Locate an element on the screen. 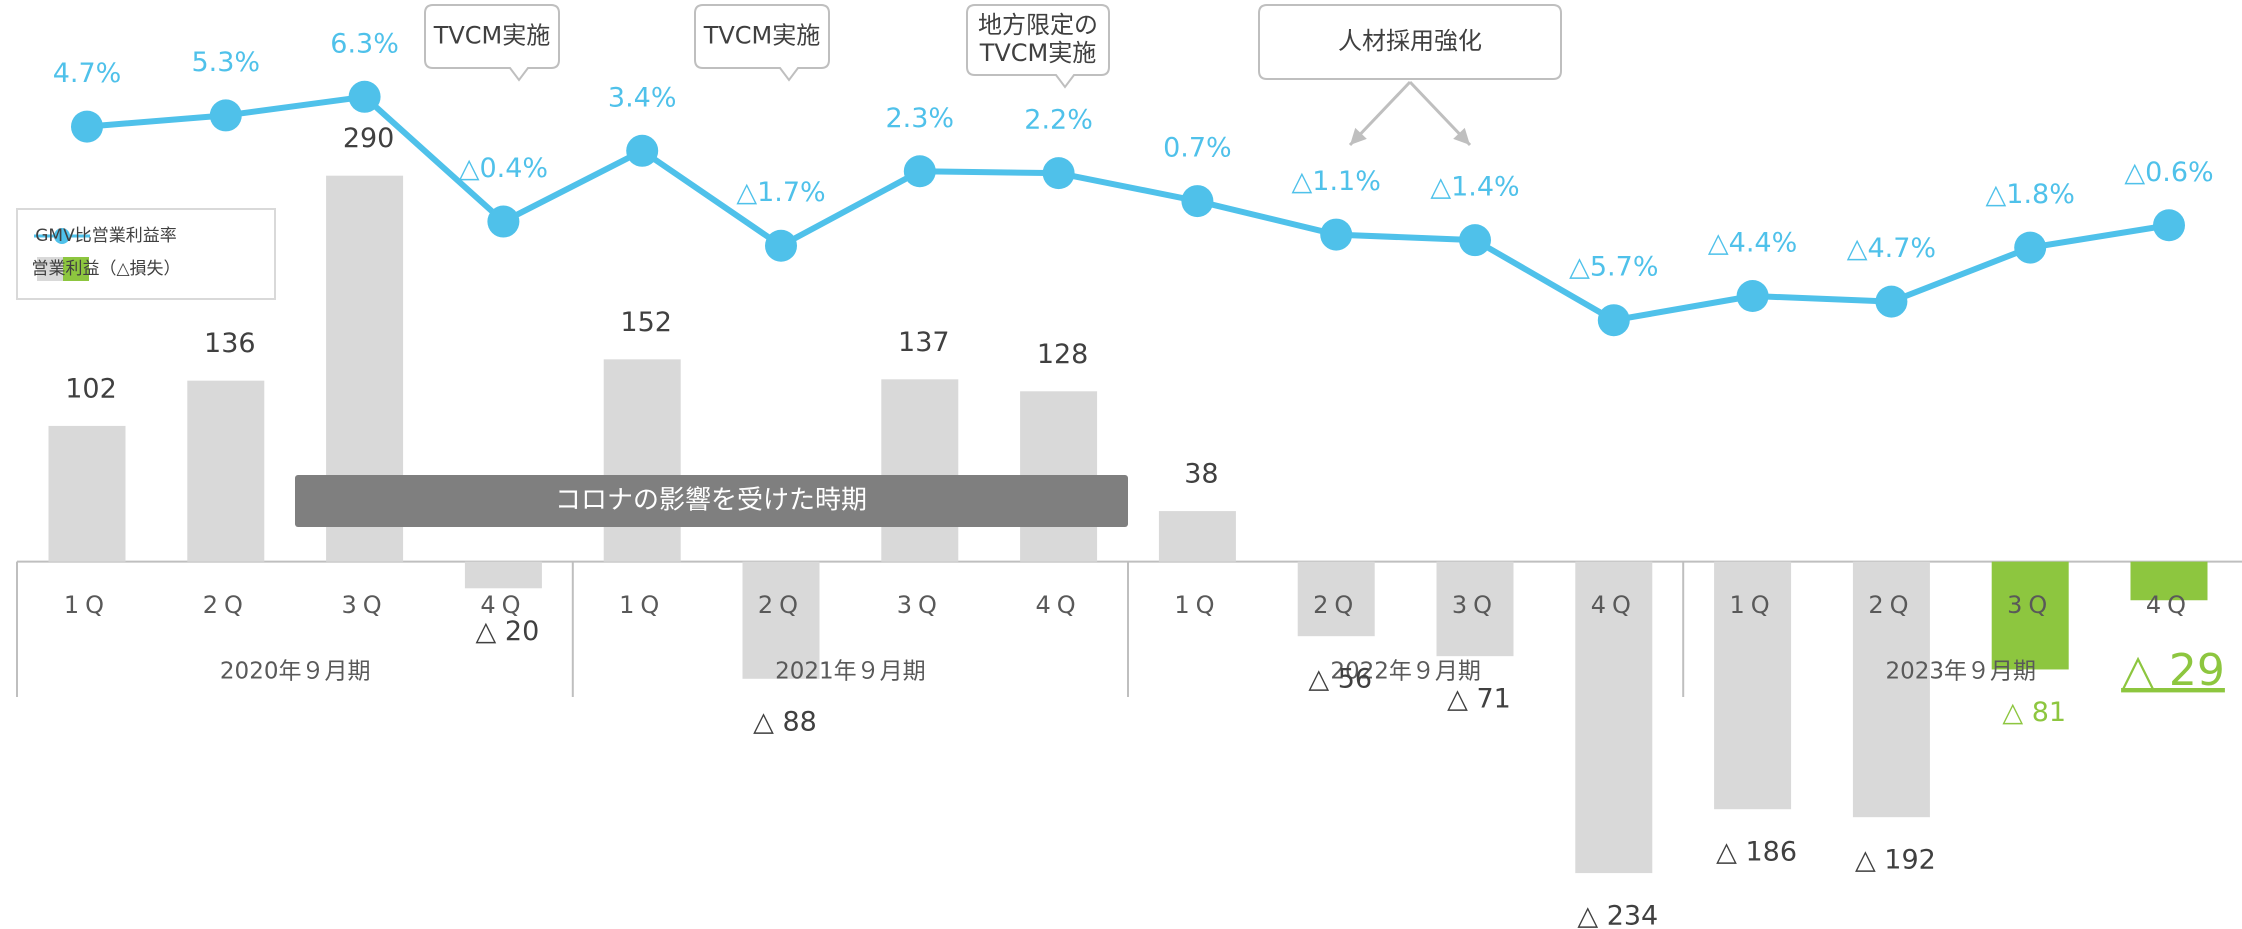 Image resolution: width=2242 pixels, height=929 pixels. bar-value-label: 128 is located at coordinates (1063, 354).